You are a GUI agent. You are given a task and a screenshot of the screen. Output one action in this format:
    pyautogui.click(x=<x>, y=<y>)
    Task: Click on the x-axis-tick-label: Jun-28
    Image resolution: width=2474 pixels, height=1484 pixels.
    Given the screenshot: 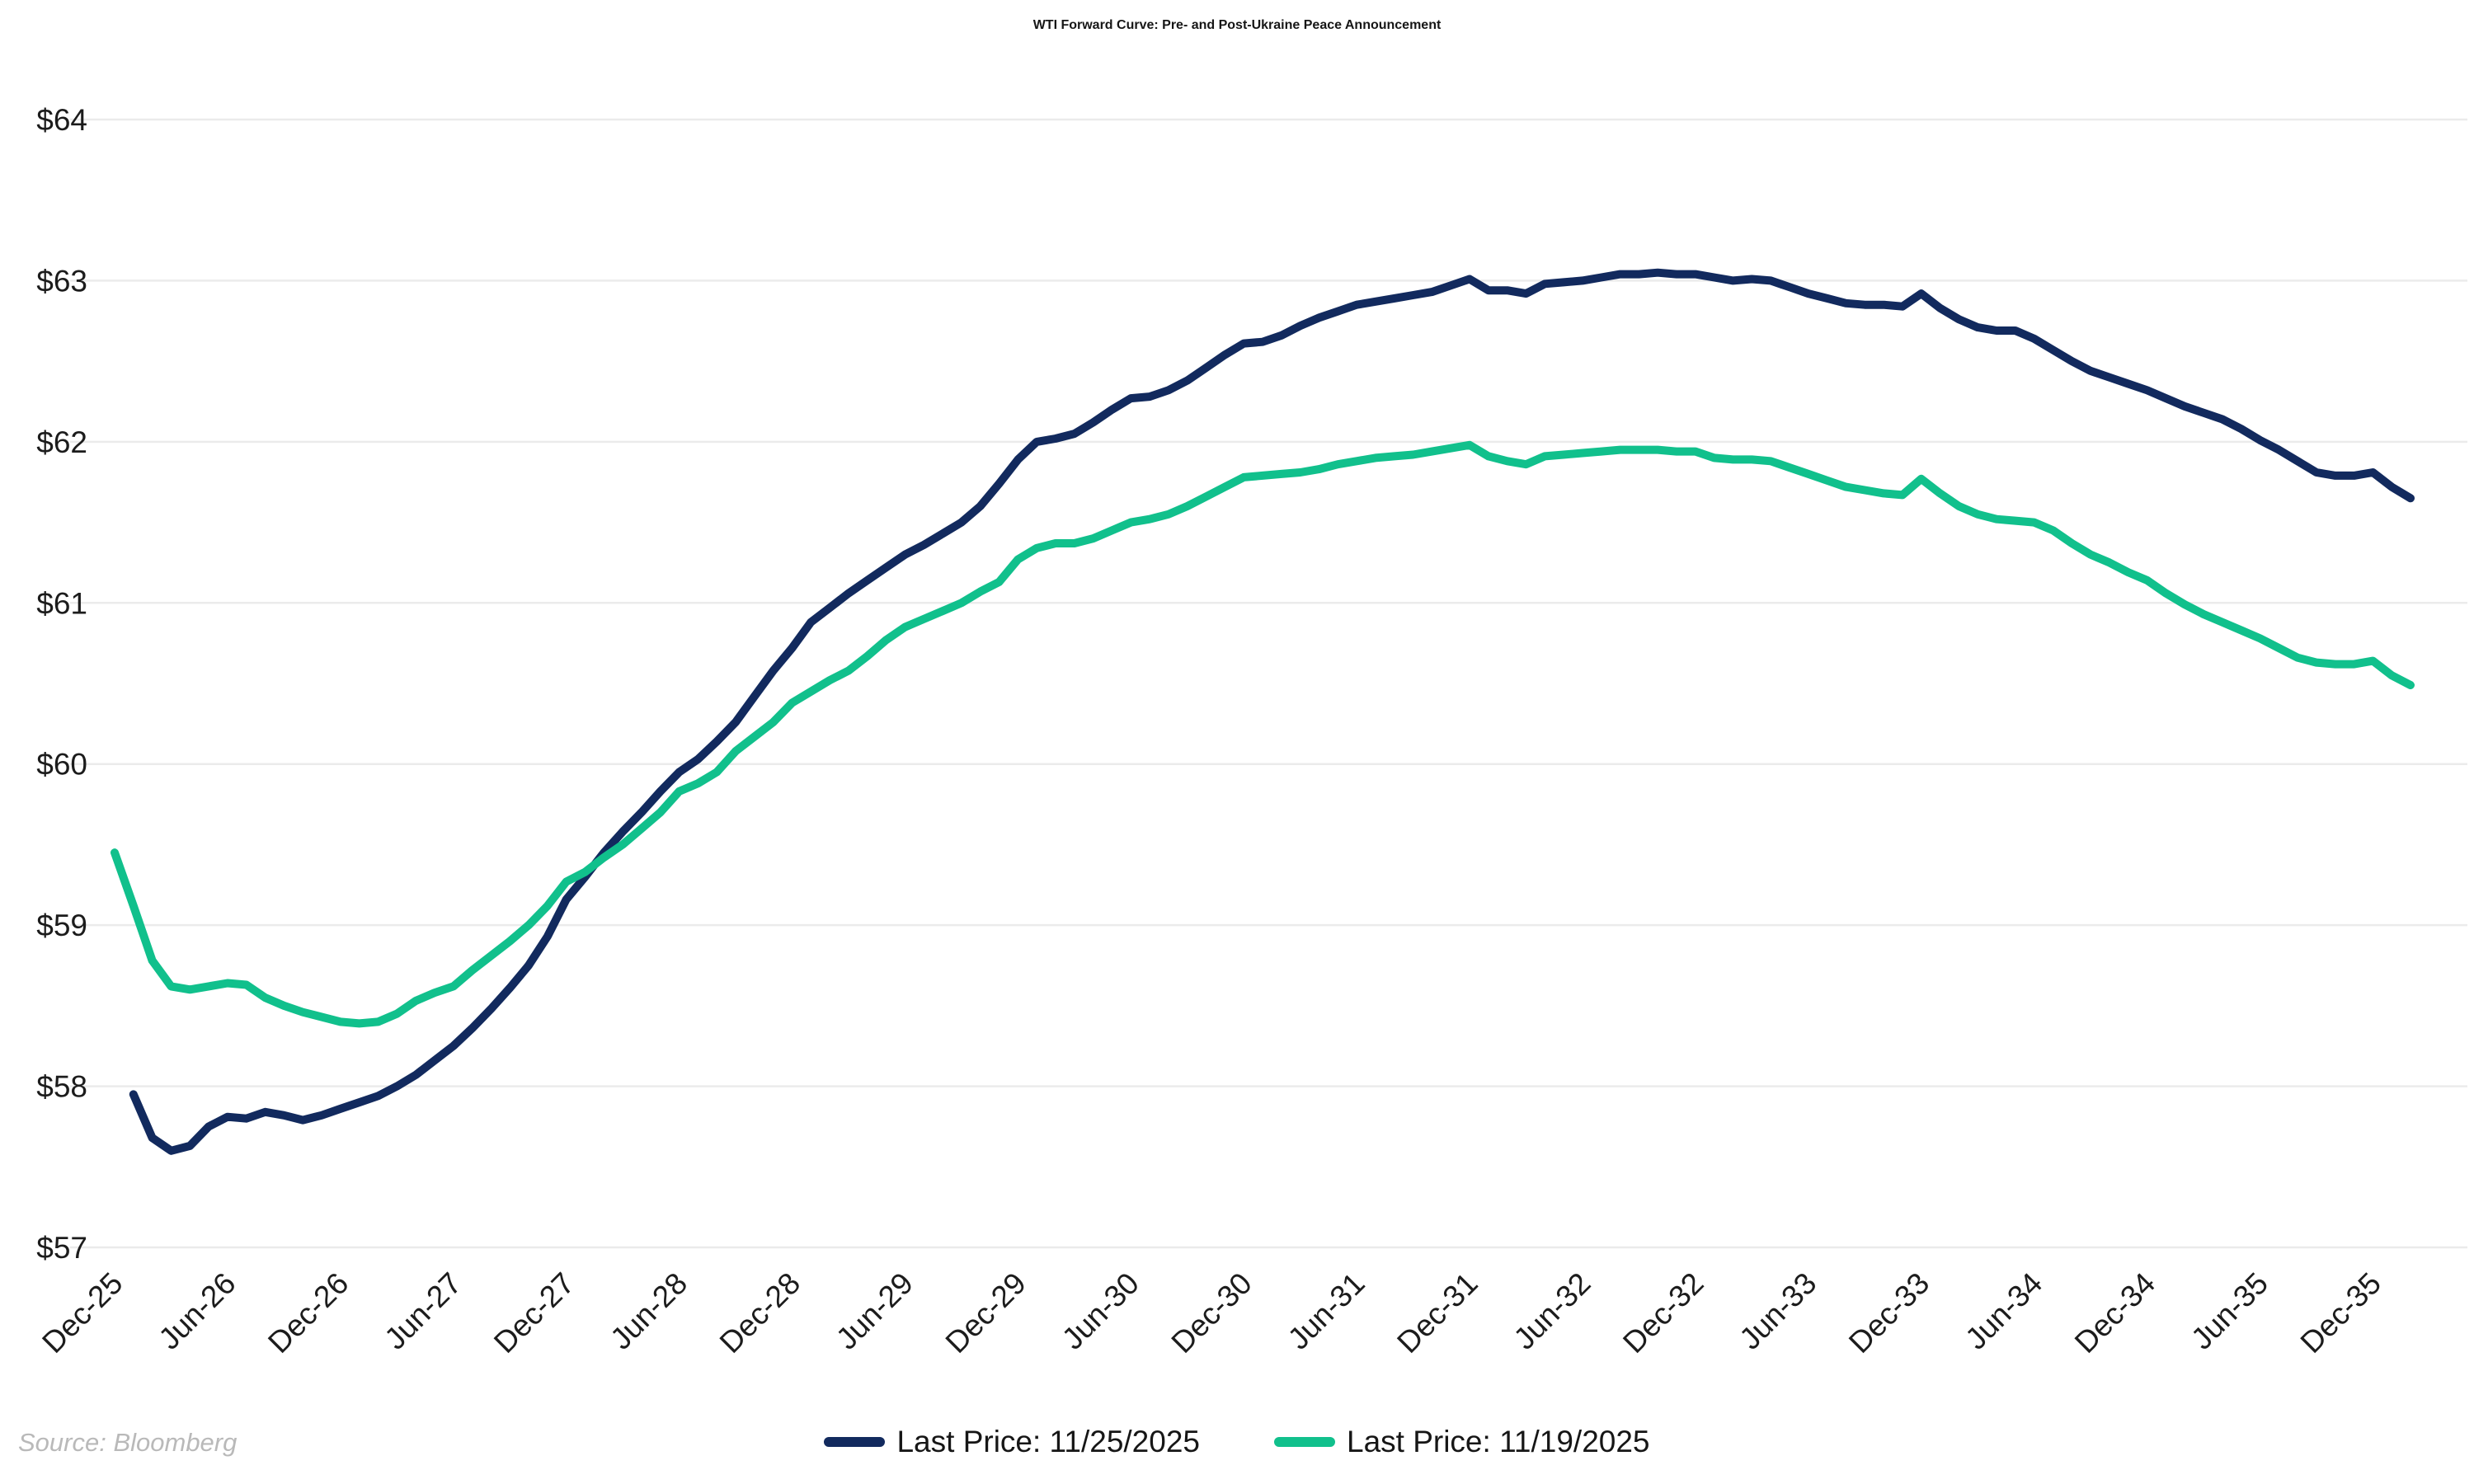 What is the action you would take?
    pyautogui.click(x=649, y=1311)
    